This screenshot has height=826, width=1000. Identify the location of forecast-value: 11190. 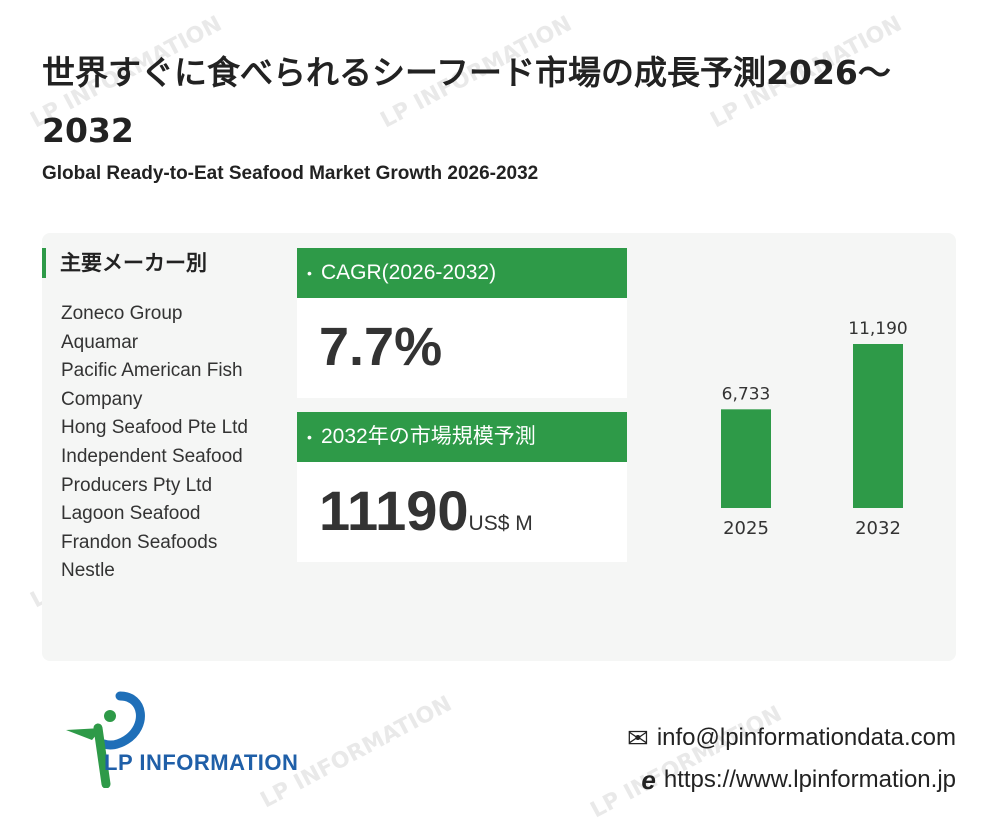
(394, 510).